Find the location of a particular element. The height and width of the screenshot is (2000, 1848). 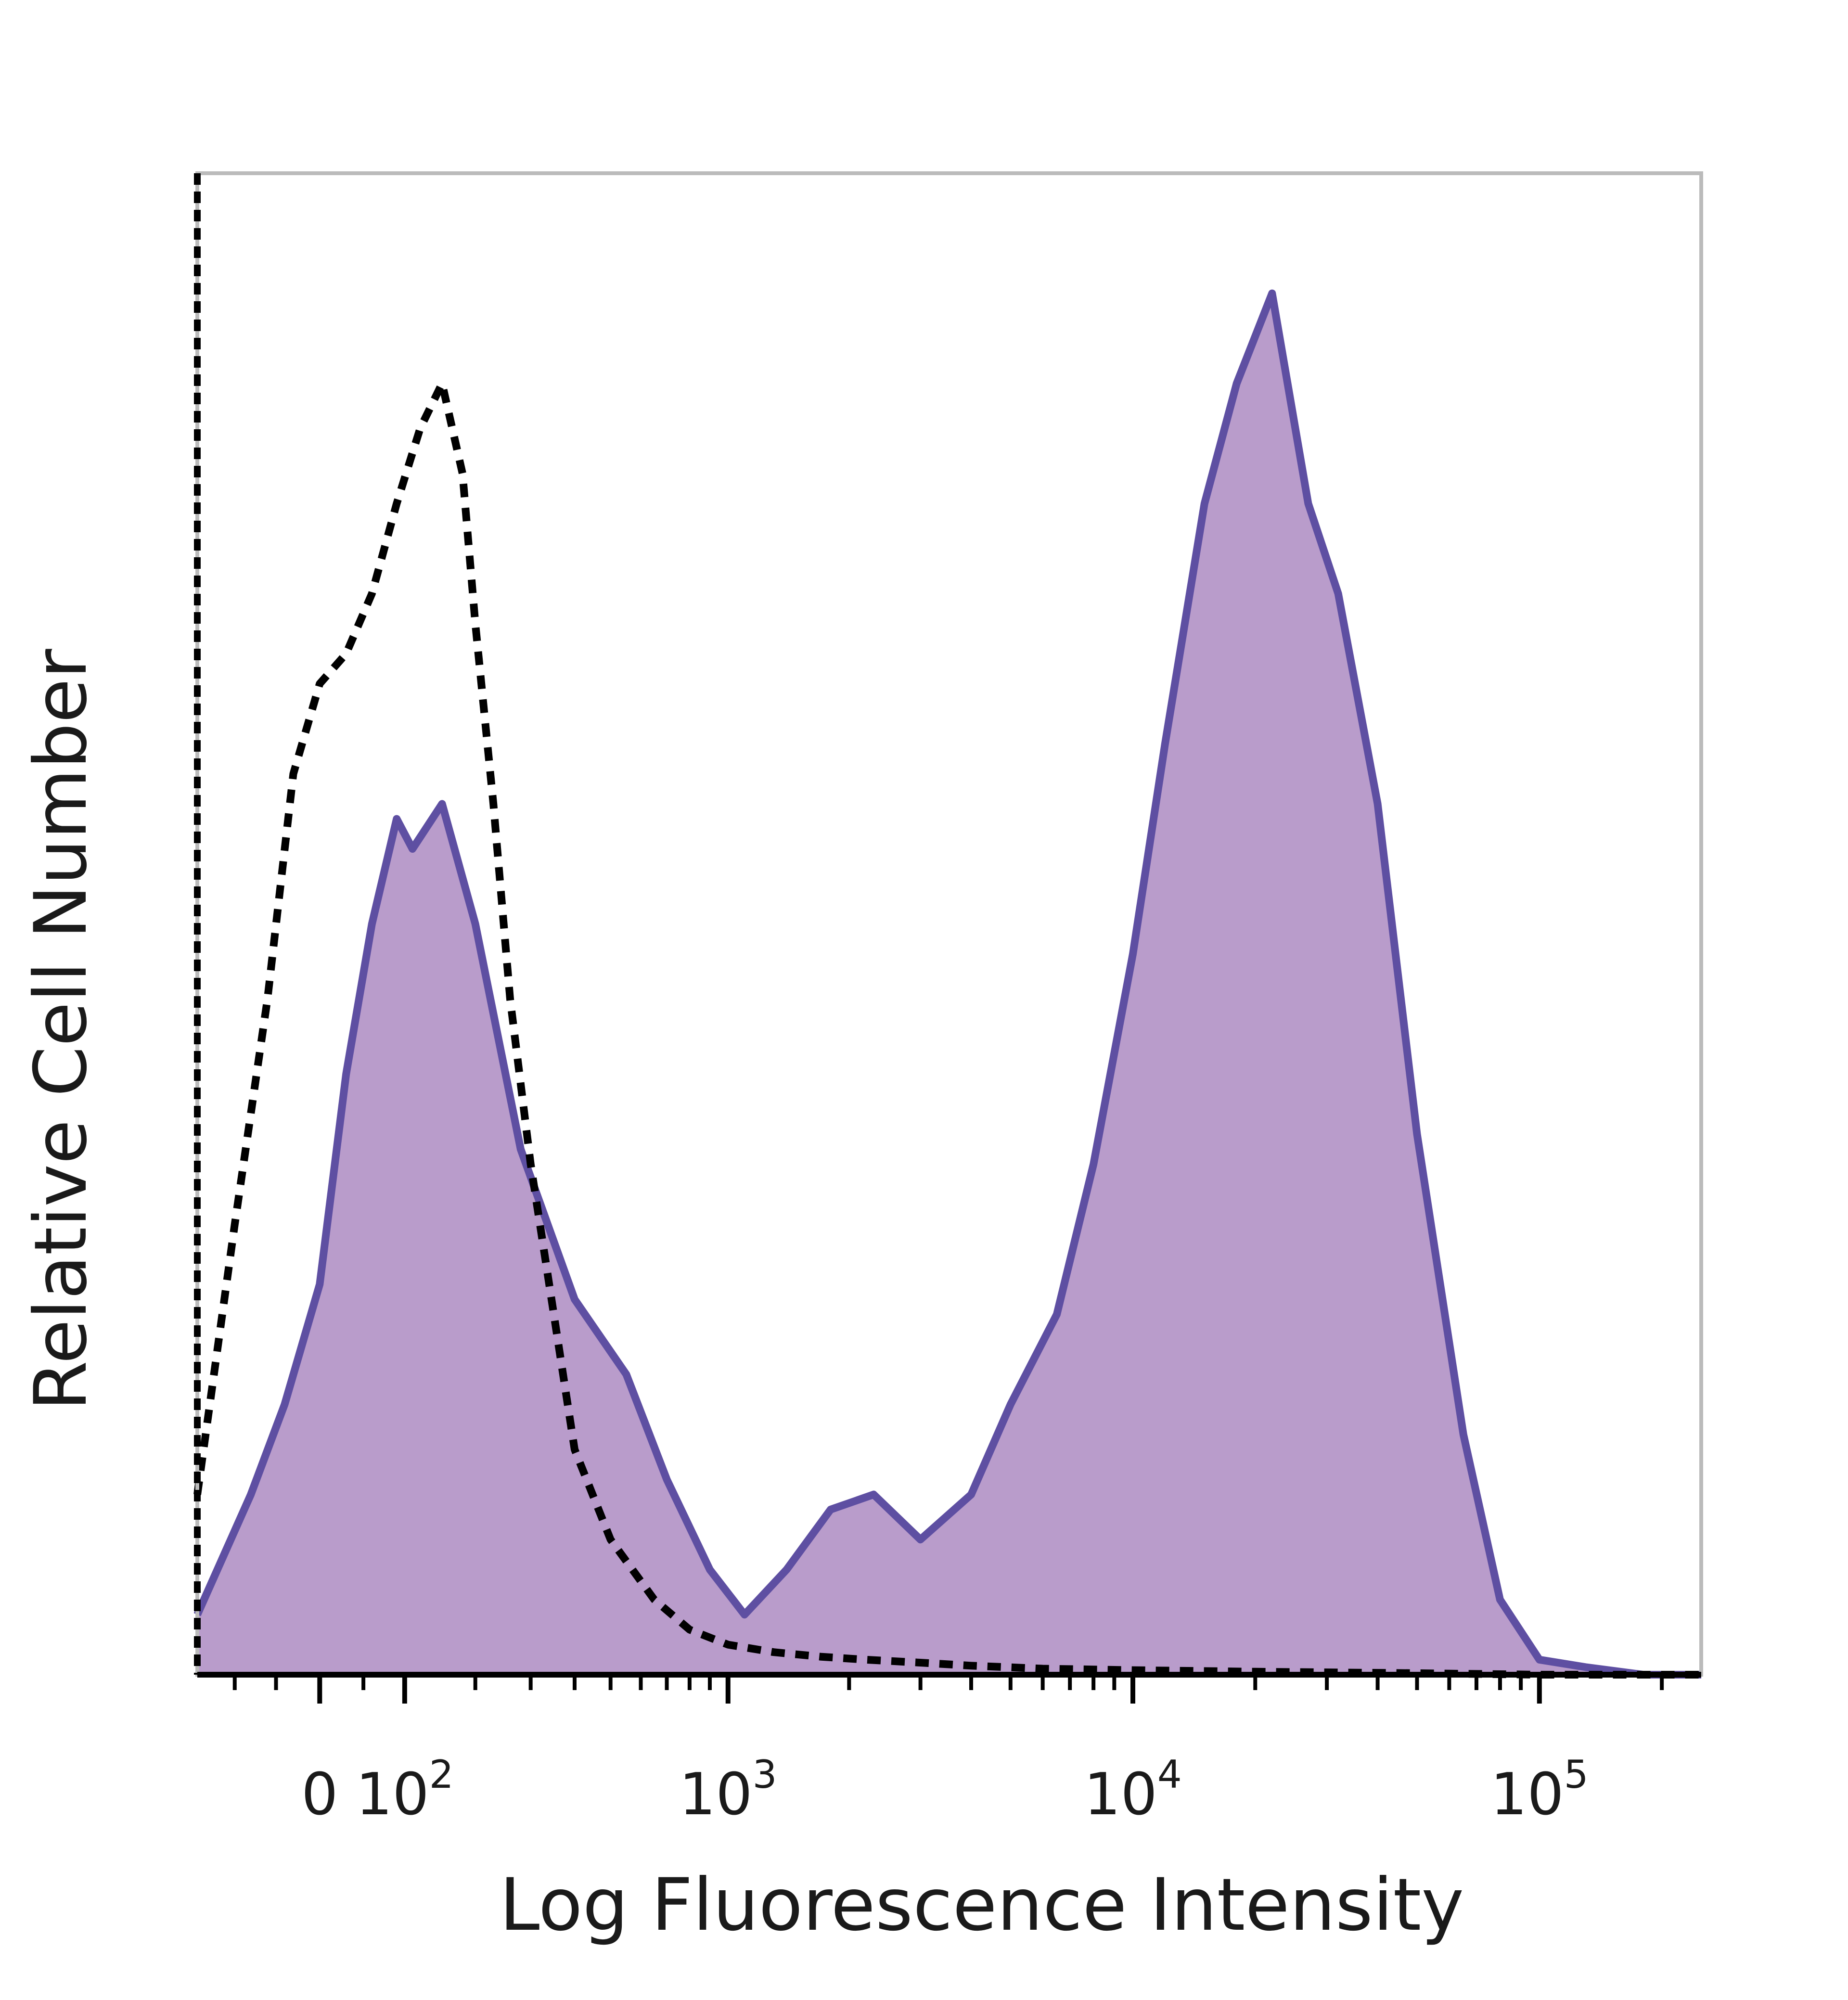

x-tick-label: 10⁵ is located at coordinates (1539, 1790).